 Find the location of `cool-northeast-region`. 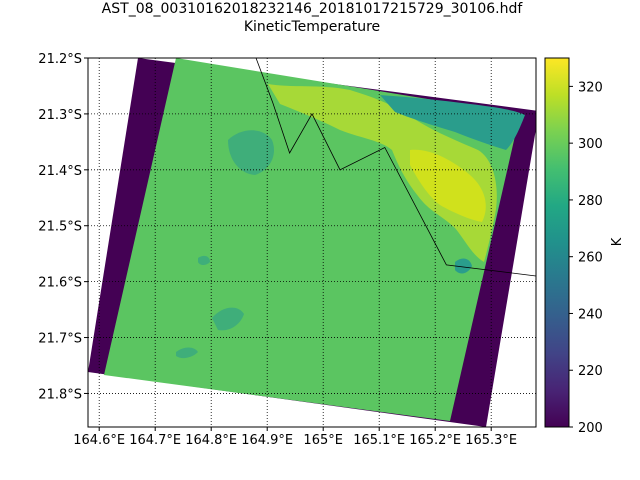

cool-northeast-region is located at coordinates (452, 122).